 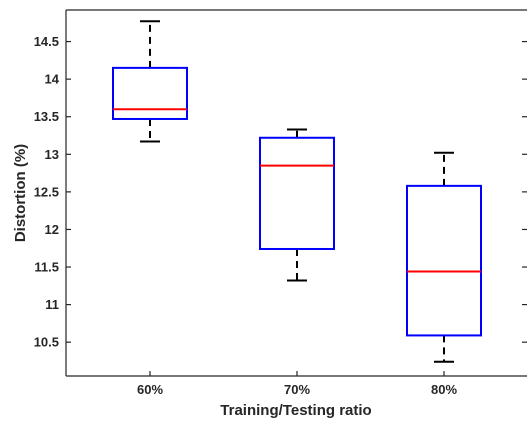 What do you see at coordinates (46, 267) in the screenshot?
I see `y-tick-label: 11.5` at bounding box center [46, 267].